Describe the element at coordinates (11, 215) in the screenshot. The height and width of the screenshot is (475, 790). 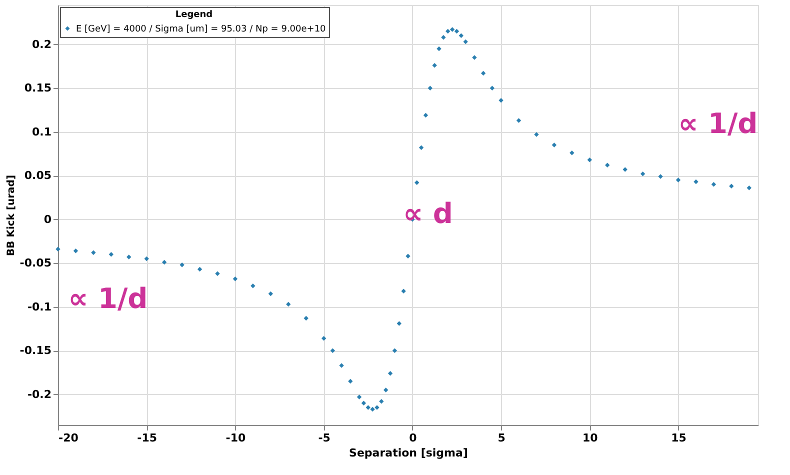
I see `y-axis-title: BB Kick [urad]` at that location.